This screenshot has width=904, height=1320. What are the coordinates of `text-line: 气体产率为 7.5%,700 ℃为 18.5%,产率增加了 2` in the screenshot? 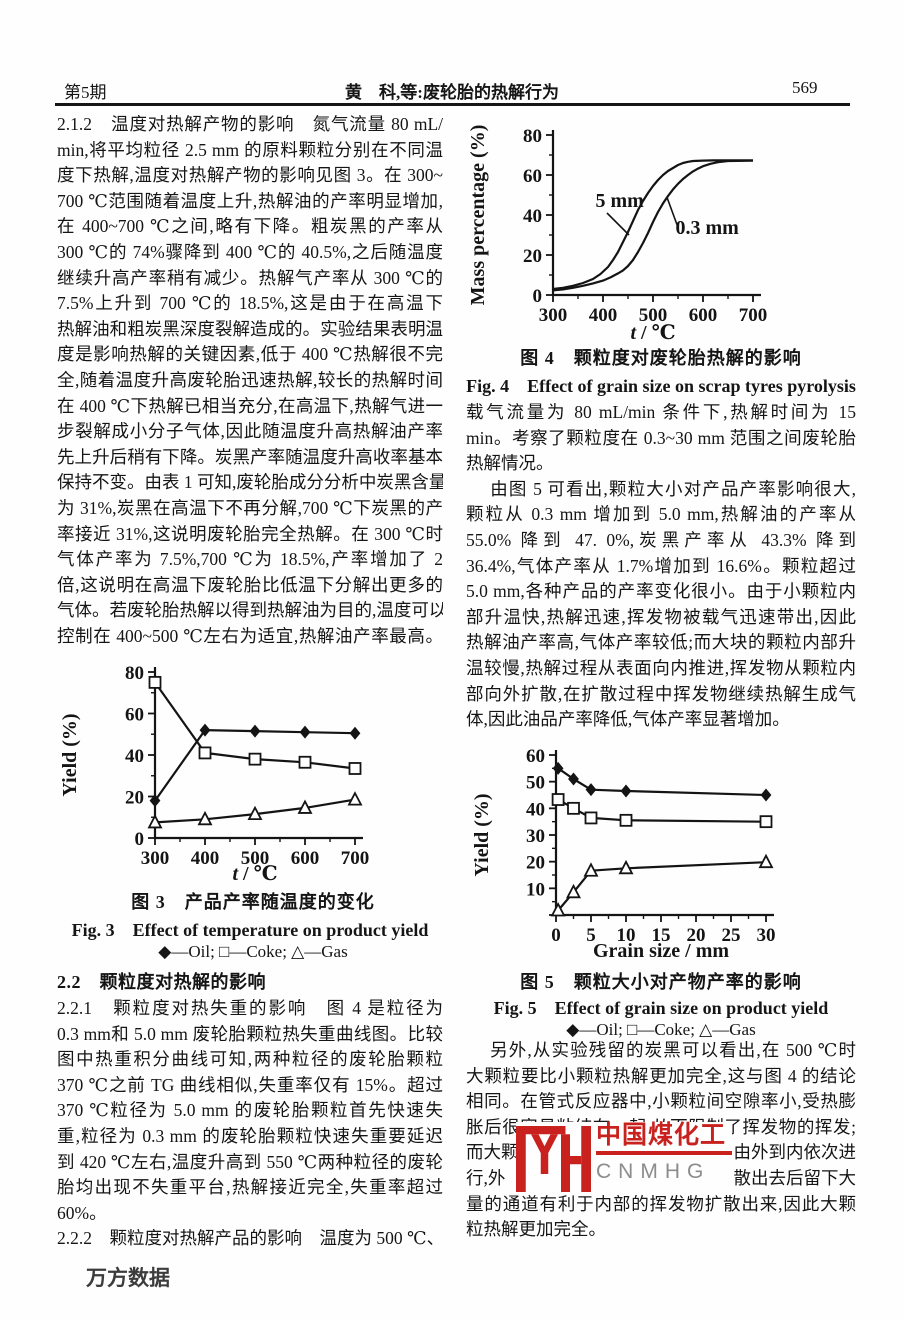 It's located at (250, 559).